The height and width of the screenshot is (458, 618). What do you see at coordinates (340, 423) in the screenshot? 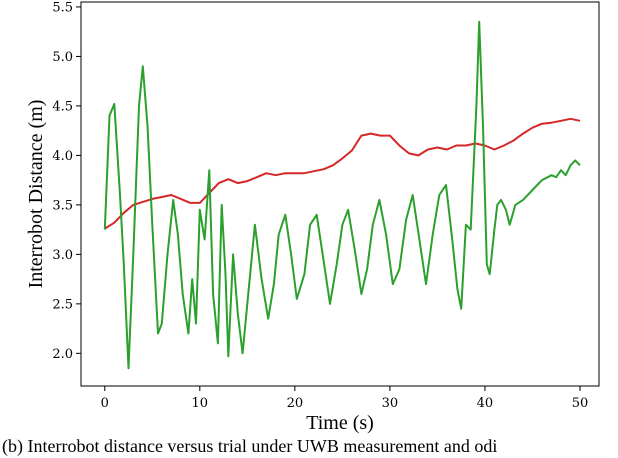
I see `x-axis-title: Time (s)` at bounding box center [340, 423].